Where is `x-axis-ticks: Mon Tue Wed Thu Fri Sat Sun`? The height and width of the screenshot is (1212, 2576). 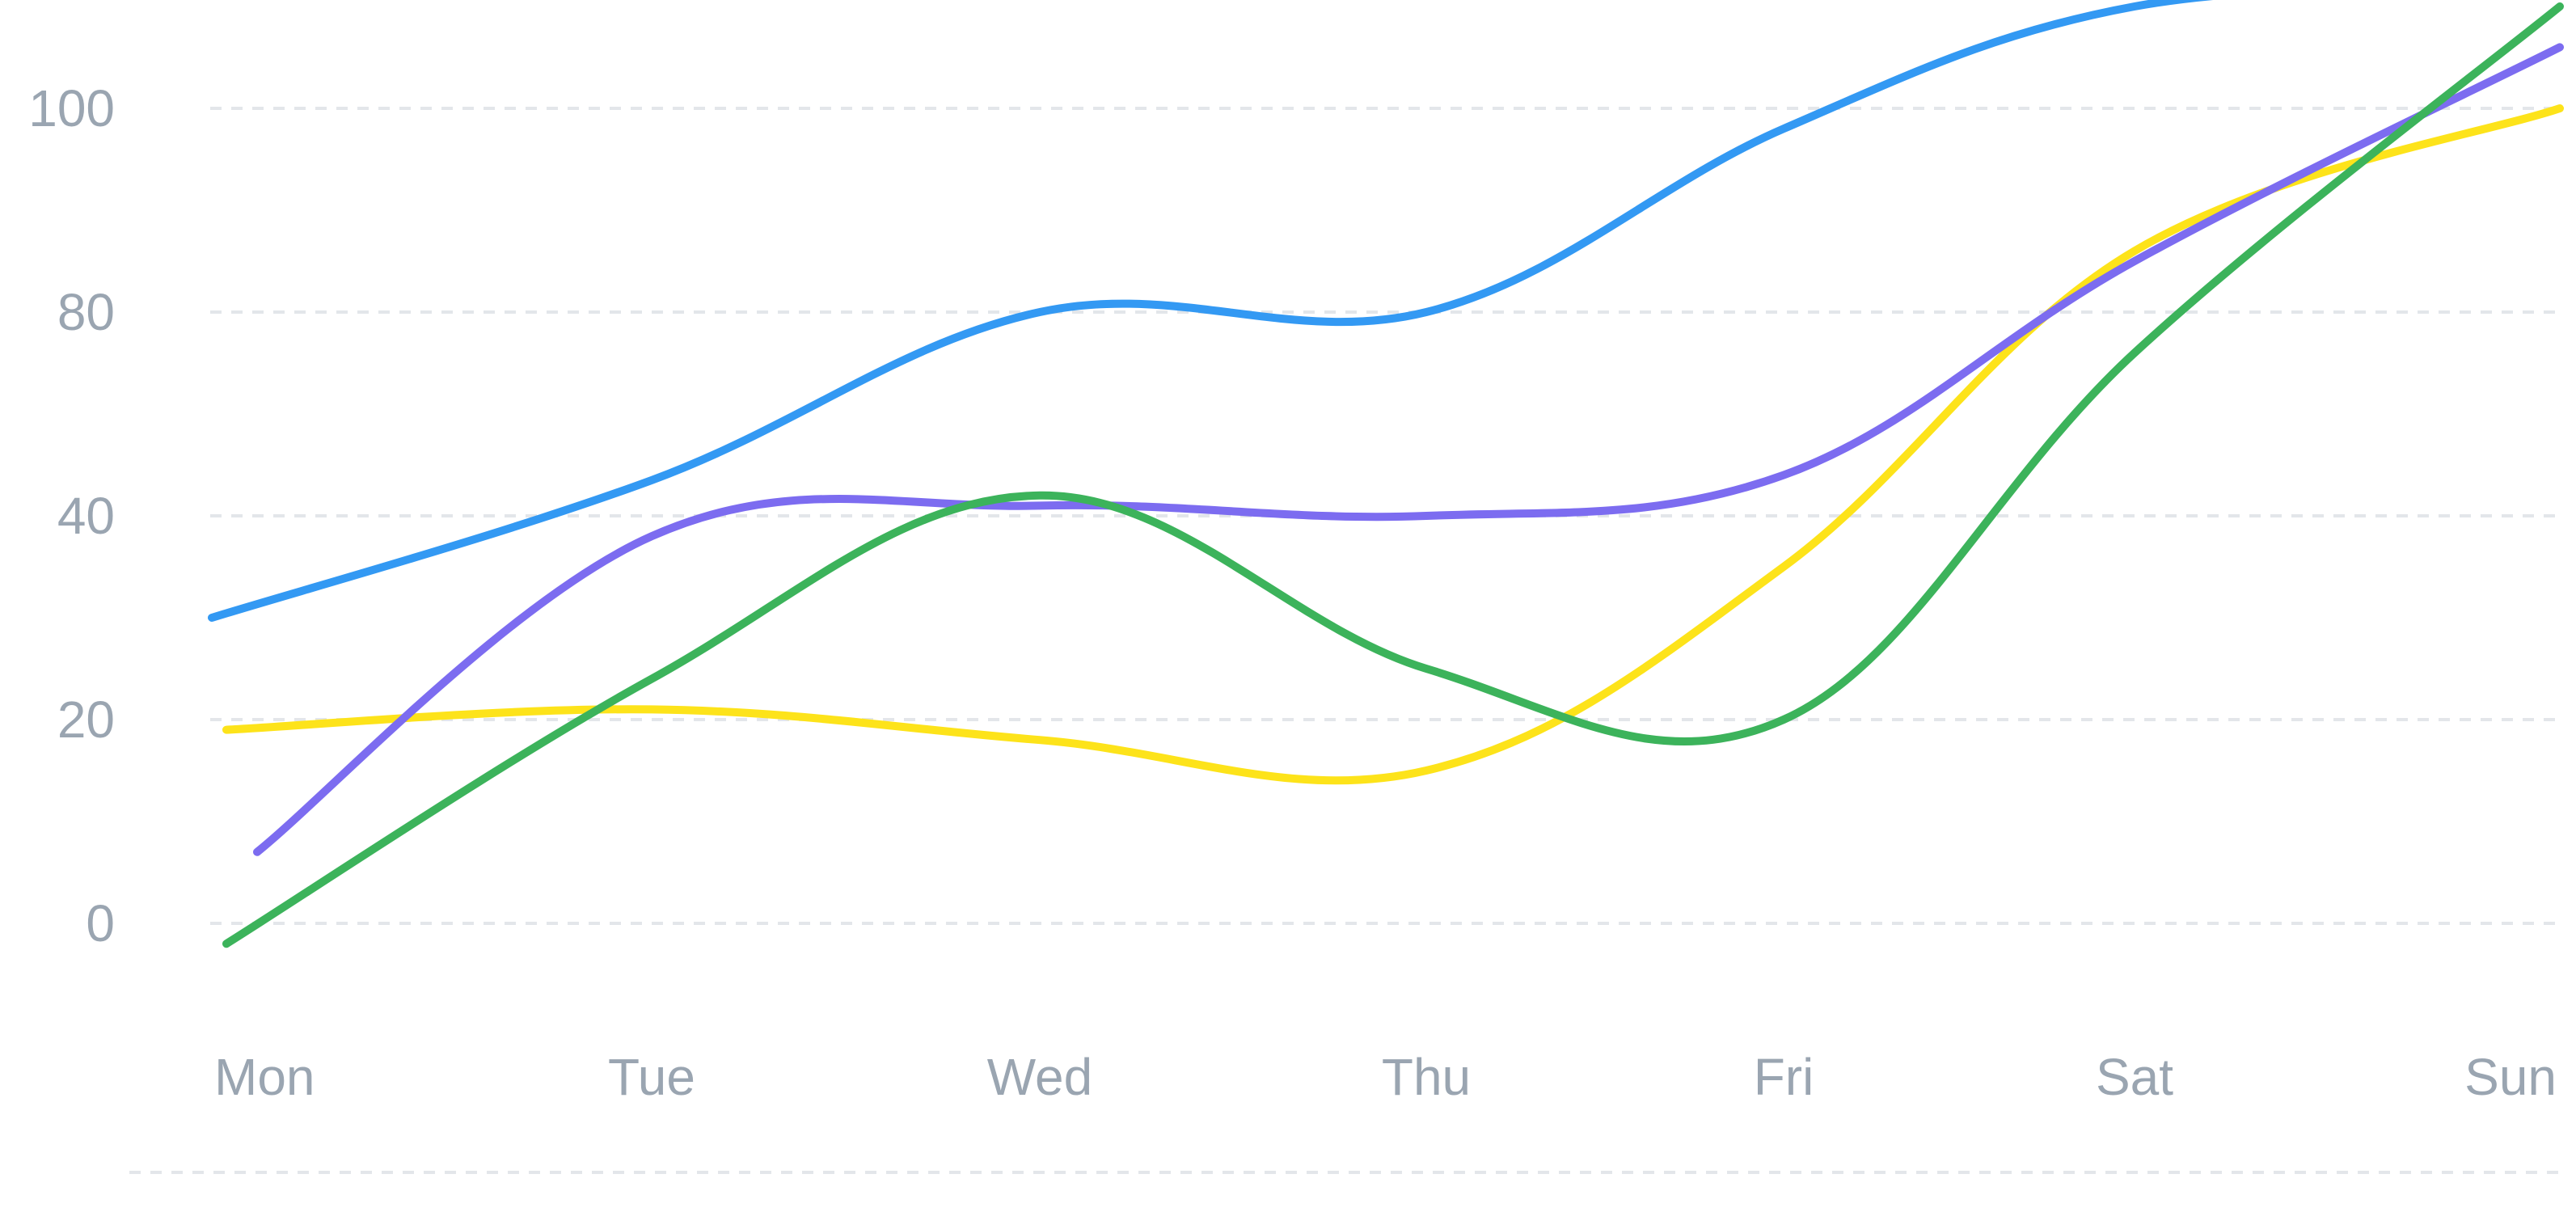 x-axis-ticks: Mon Tue Wed Thu Fri Sat Sun is located at coordinates (1385, 1077).